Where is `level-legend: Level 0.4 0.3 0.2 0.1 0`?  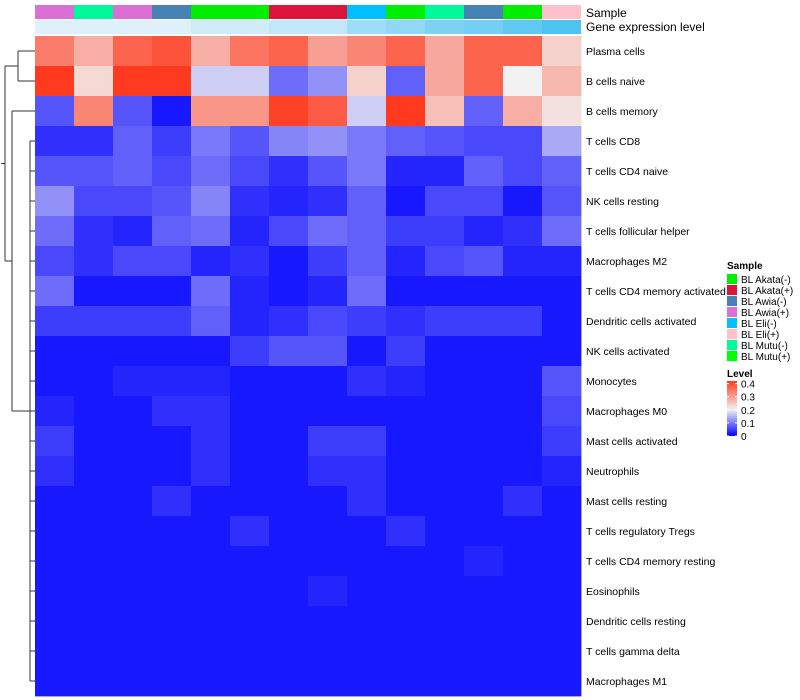 level-legend: Level 0.4 0.3 0.2 0.1 0 is located at coordinates (741, 406).